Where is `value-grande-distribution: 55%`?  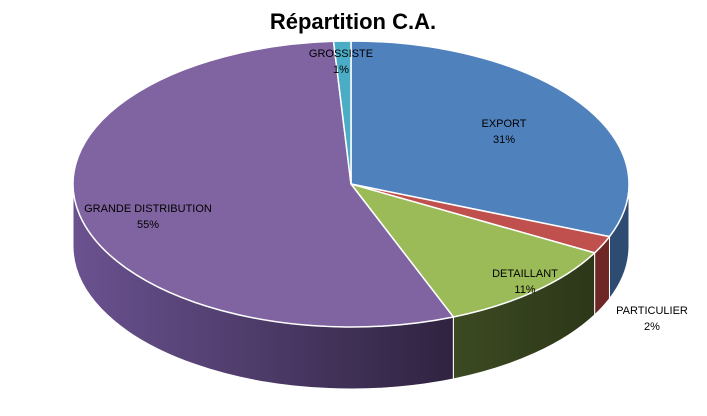
value-grande-distribution: 55% is located at coordinates (148, 225).